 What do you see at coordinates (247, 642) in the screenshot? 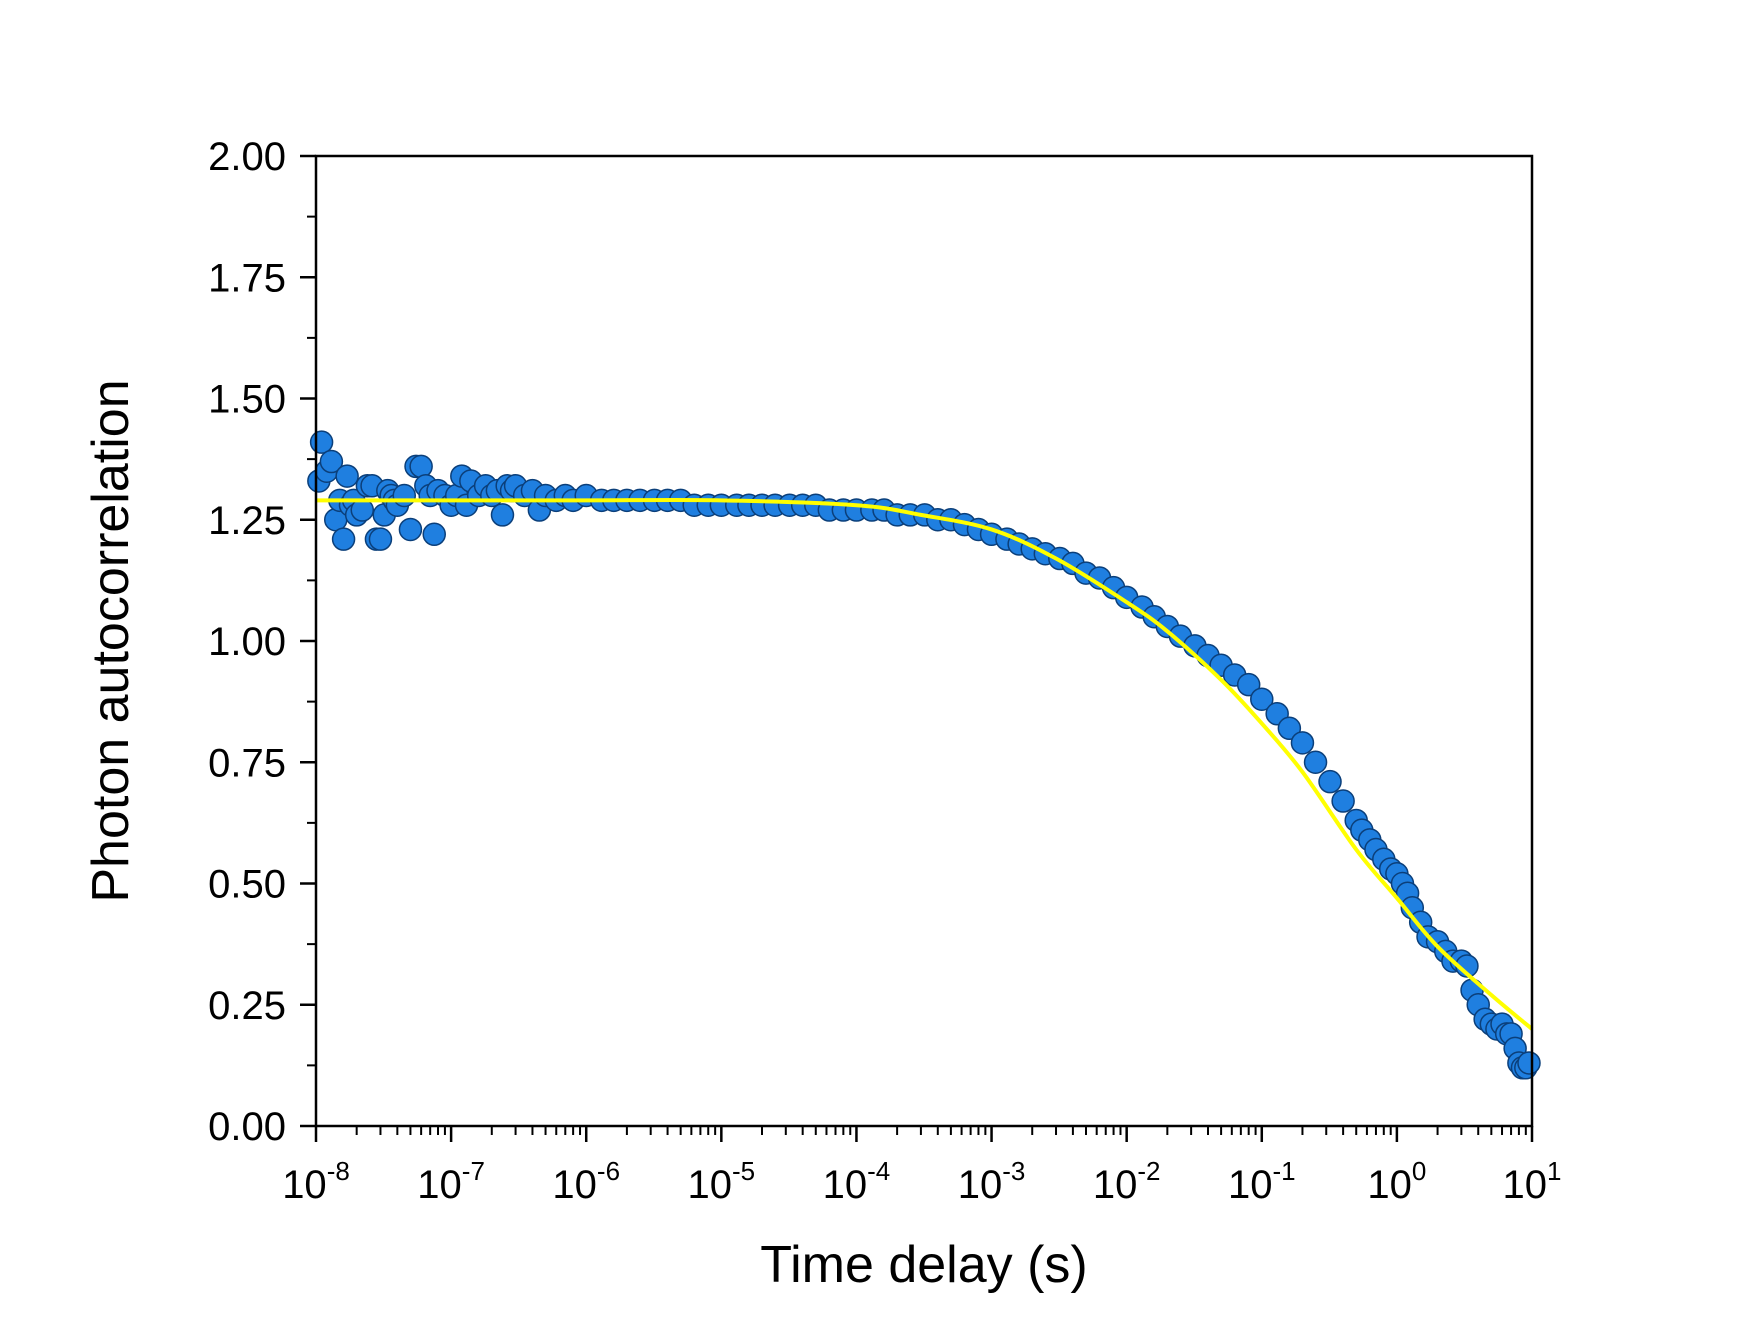
I see `y-tick-label: 1.00` at bounding box center [247, 642].